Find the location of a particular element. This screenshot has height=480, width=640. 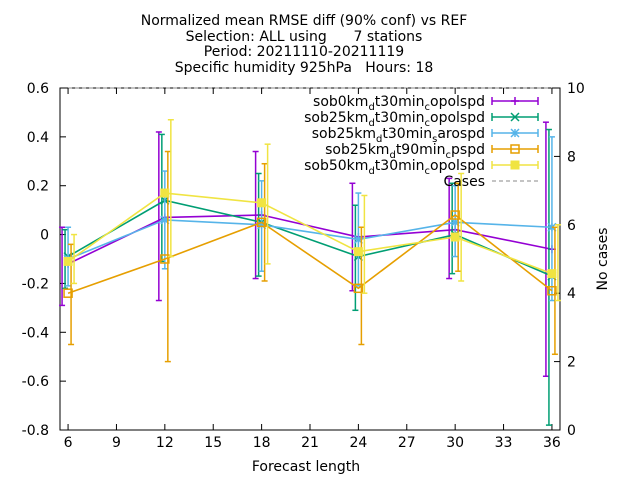

x-tick-label: 15 is located at coordinates (213, 443).